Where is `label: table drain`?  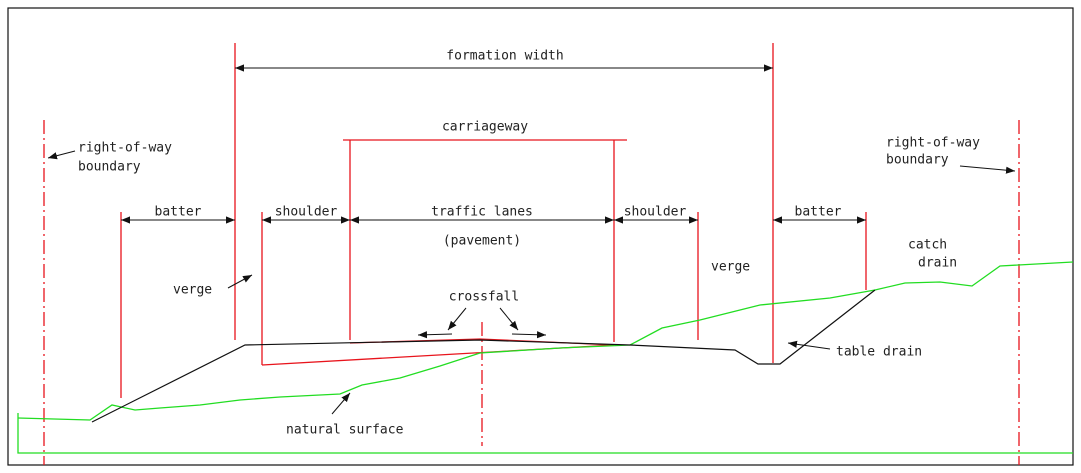
label: table drain is located at coordinates (879, 352).